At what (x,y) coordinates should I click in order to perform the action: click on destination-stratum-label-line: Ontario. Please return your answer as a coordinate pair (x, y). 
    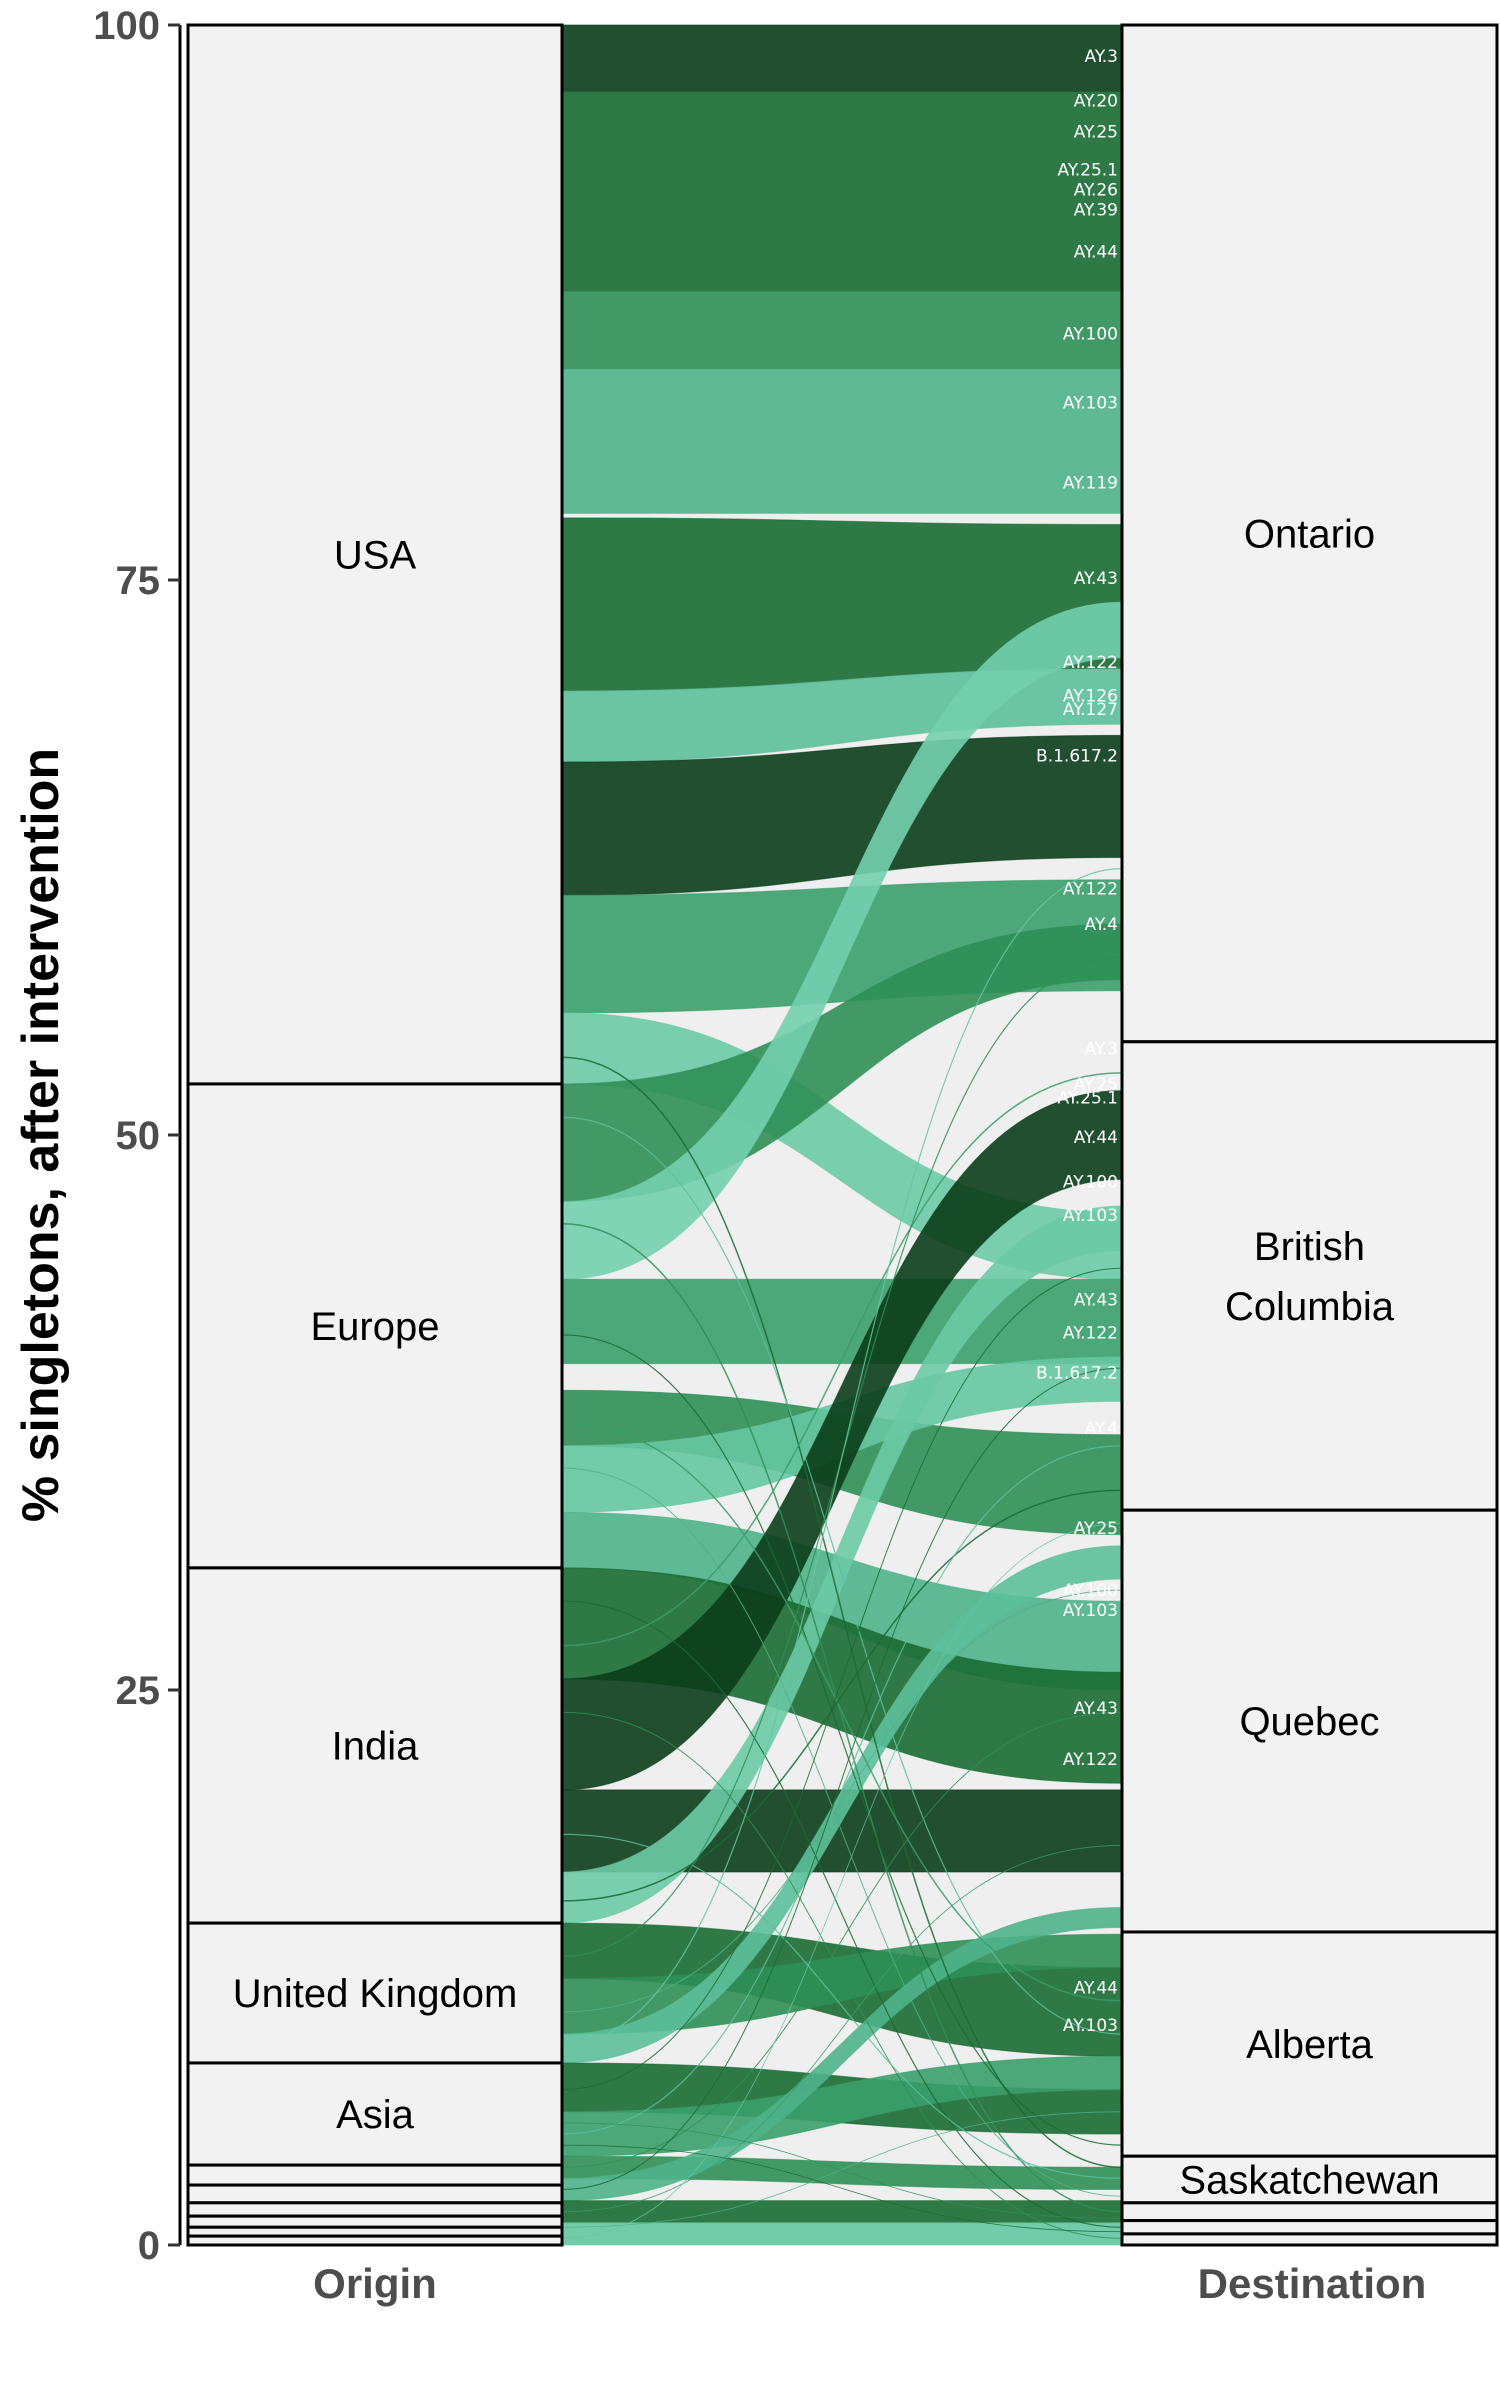
    Looking at the image, I should click on (1309, 534).